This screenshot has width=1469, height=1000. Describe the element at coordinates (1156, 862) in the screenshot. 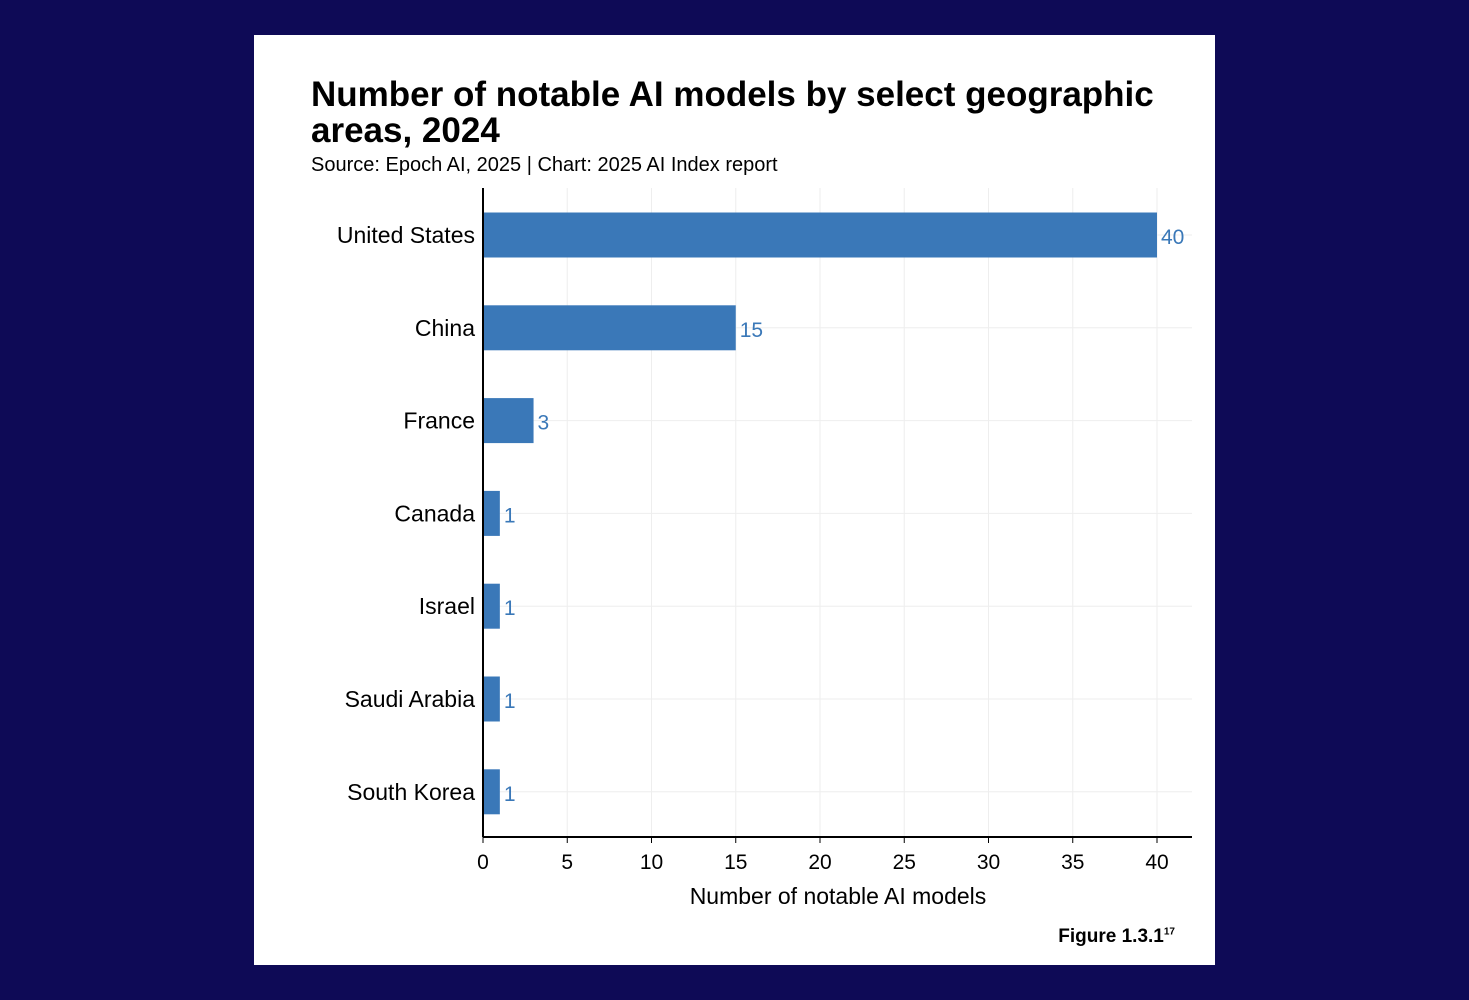

I see `x-tick-label: 40` at that location.